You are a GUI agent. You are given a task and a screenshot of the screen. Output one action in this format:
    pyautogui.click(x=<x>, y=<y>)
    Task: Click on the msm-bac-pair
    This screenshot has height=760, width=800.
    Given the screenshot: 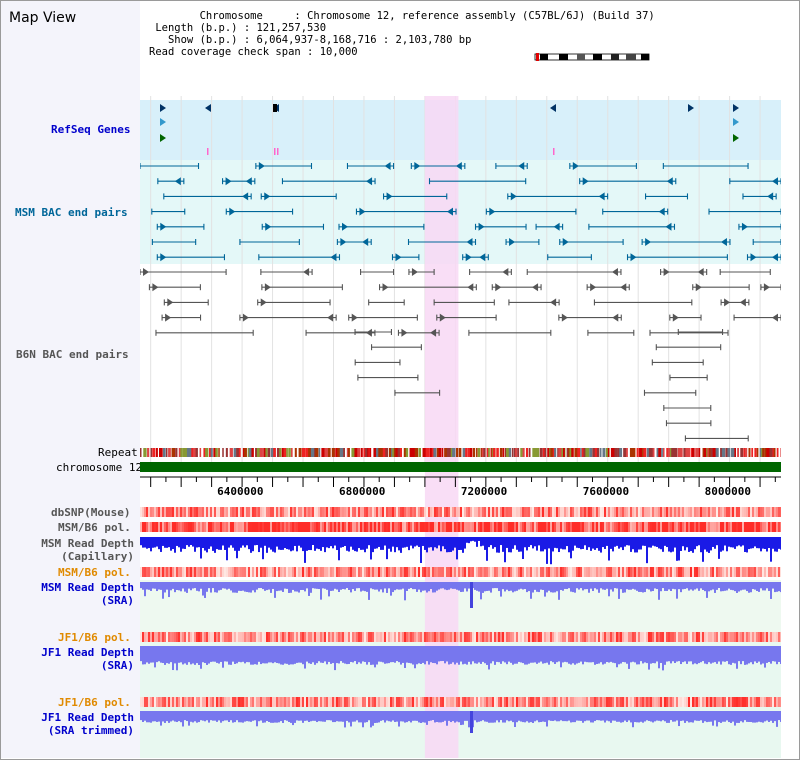 What is the action you would take?
    pyautogui.click(x=344, y=226)
    